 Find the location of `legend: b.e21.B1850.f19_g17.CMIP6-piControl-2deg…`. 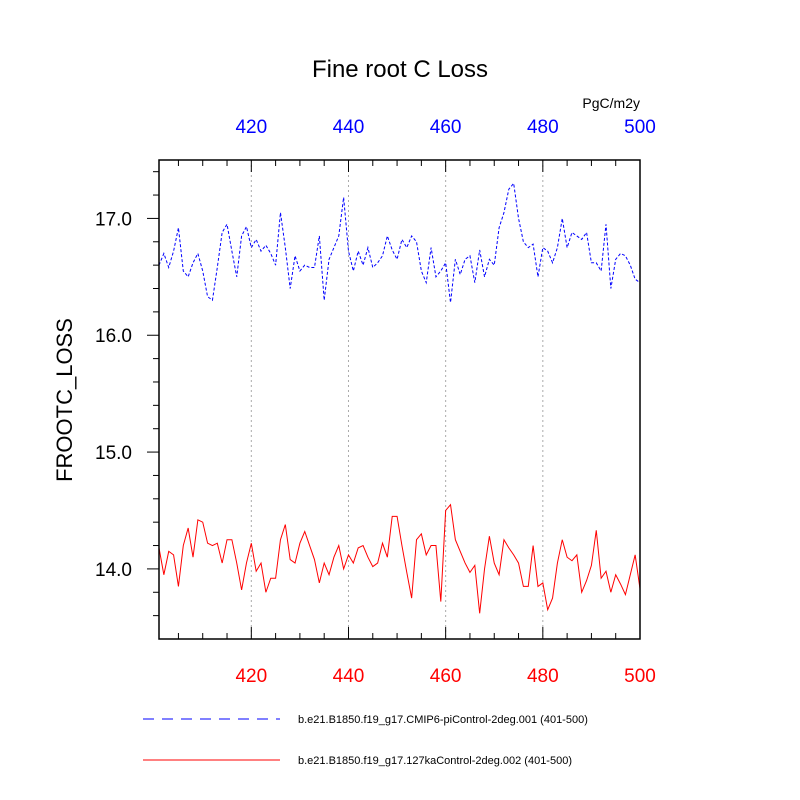

legend: b.e21.B1850.f19_g17.CMIP6-piControl-2deg… is located at coordinates (365, 740).